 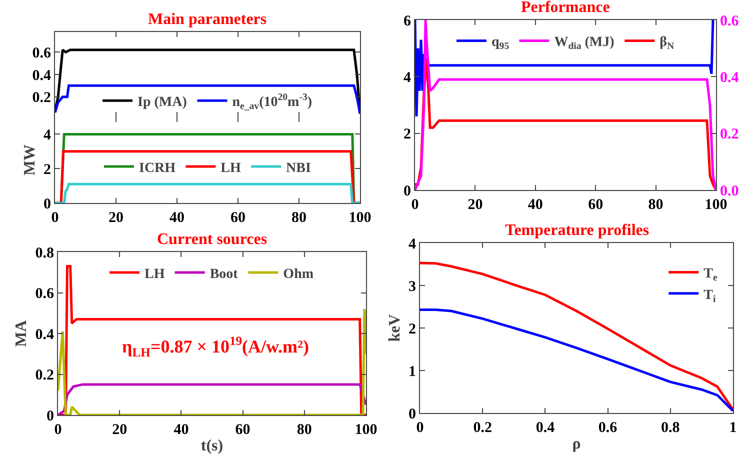 What do you see at coordinates (408, 21) in the screenshot?
I see `y-tick-label: 6` at bounding box center [408, 21].